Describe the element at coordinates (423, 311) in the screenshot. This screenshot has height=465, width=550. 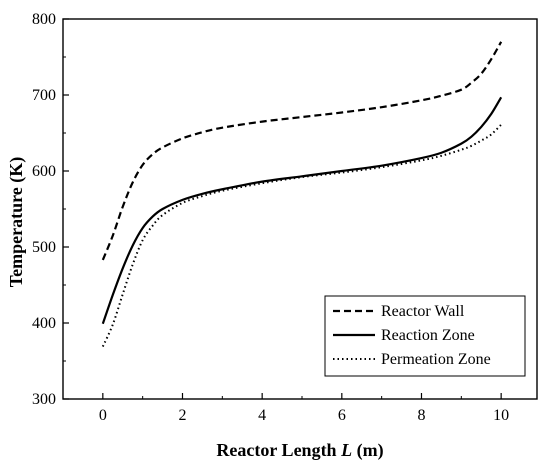
I see `legend-label: Reactor Wall` at that location.